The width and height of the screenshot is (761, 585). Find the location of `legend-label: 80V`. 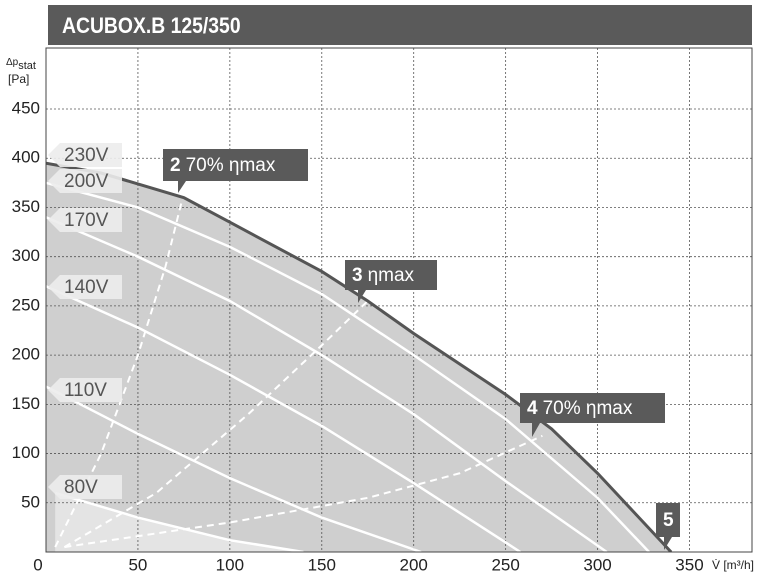

legend-label: 80V is located at coordinates (81, 487).